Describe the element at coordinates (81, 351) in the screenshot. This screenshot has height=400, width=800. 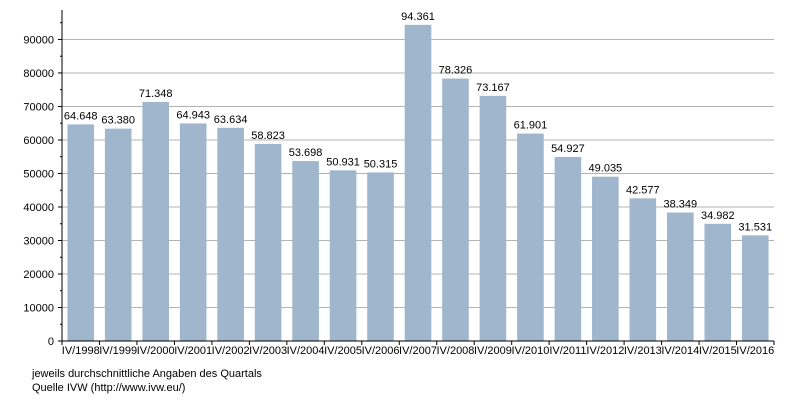
I see `x-tick-label: IV/1998` at that location.